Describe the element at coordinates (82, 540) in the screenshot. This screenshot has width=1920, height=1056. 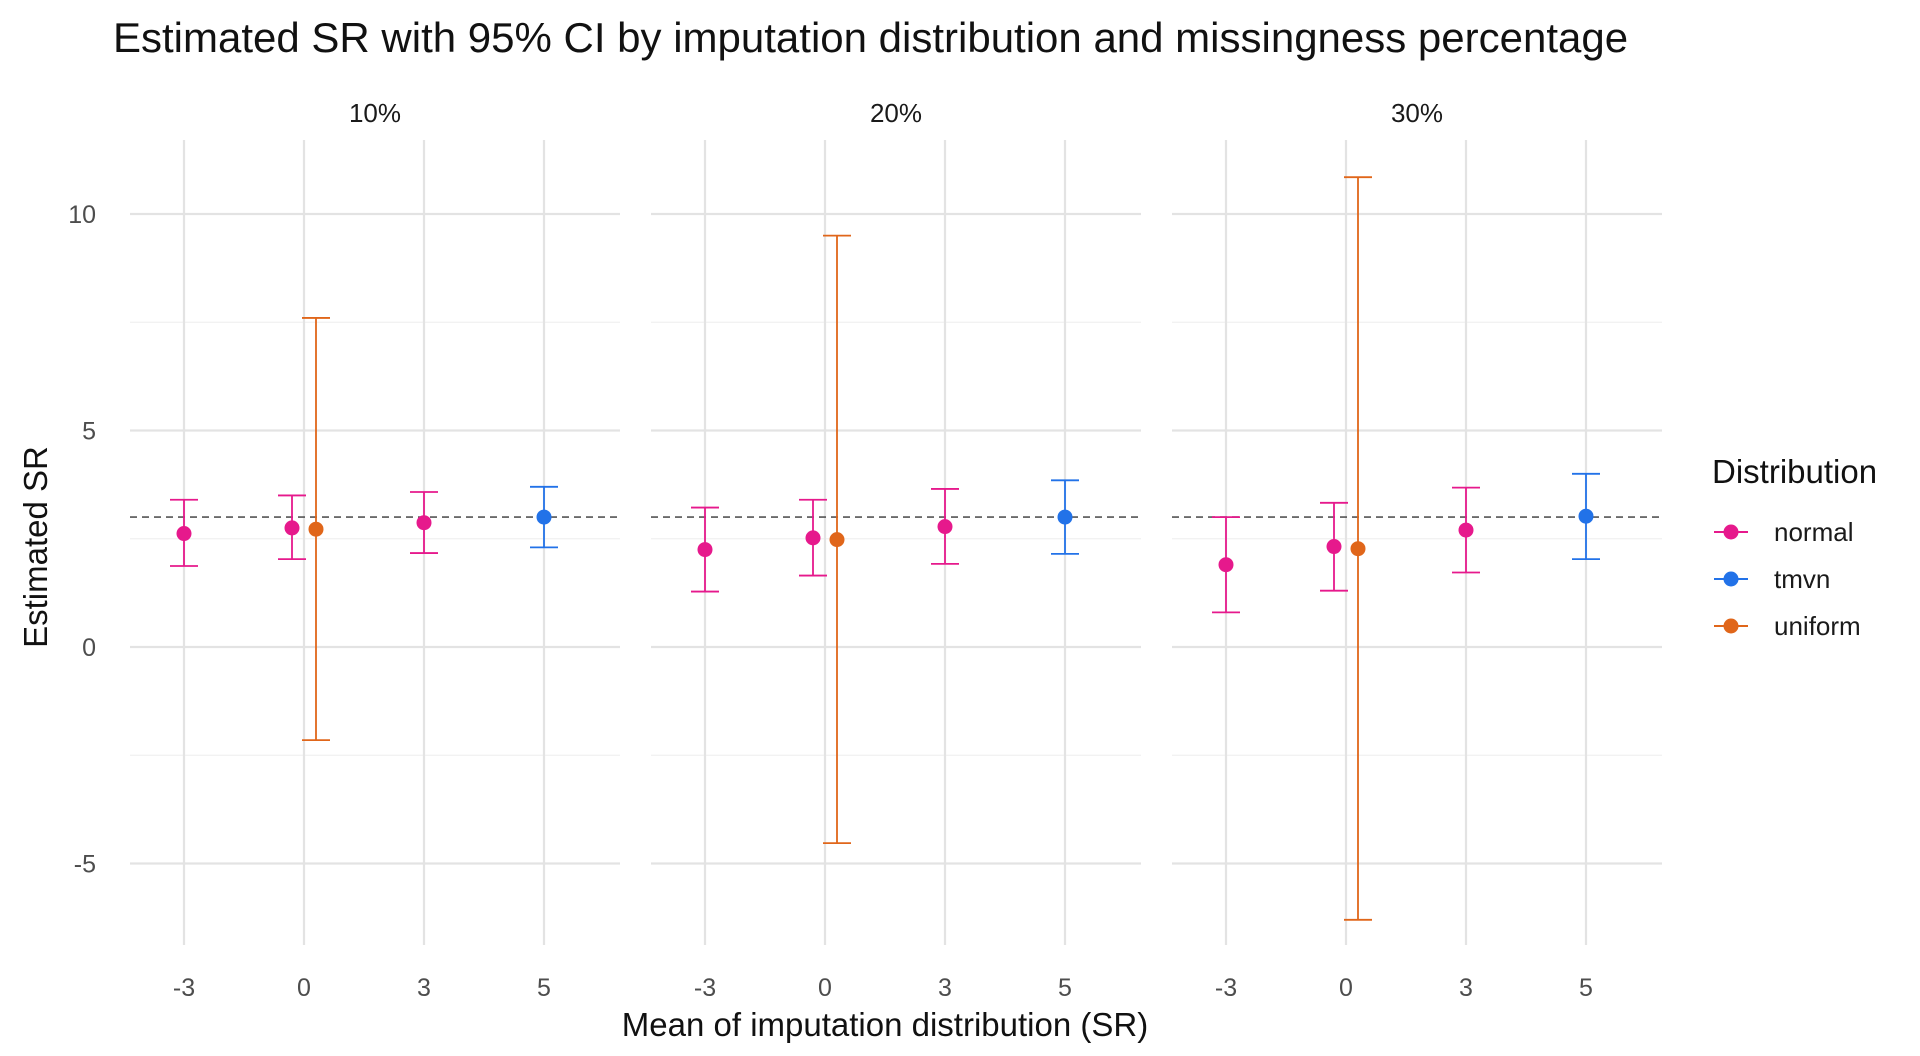
I see `y-axis-ticks: -5 0 5 10` at that location.